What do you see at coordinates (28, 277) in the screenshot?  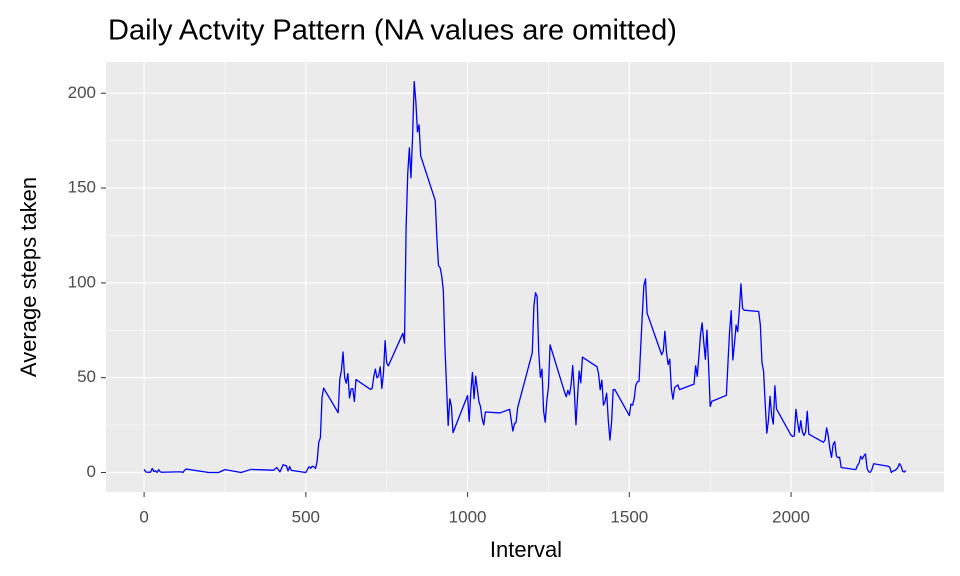 I see `y-axis-label: Average steps taken` at bounding box center [28, 277].